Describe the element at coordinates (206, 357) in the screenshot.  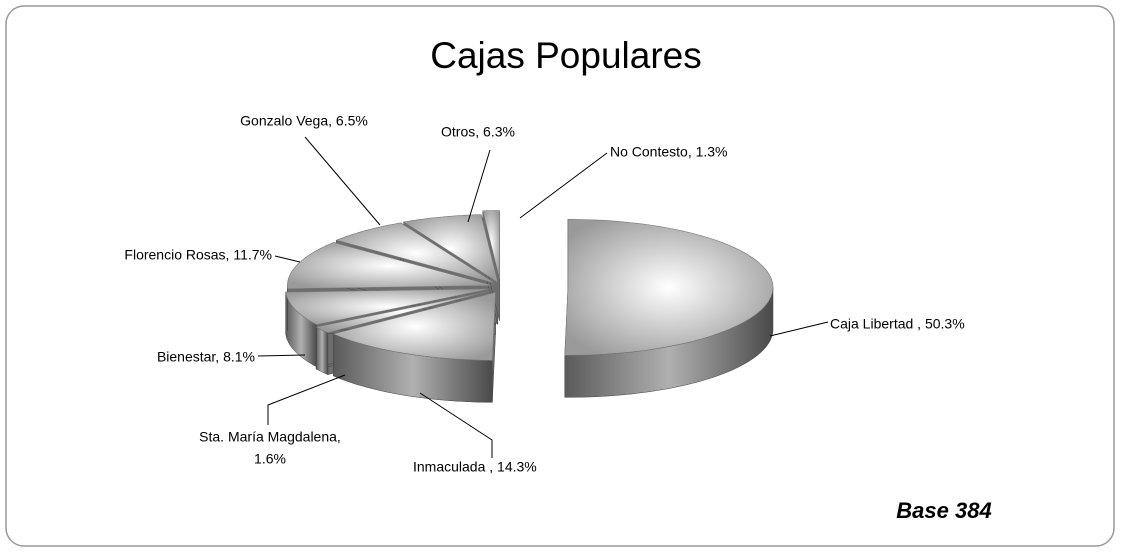
I see `data-label: Bienestar, 8.1%` at that location.